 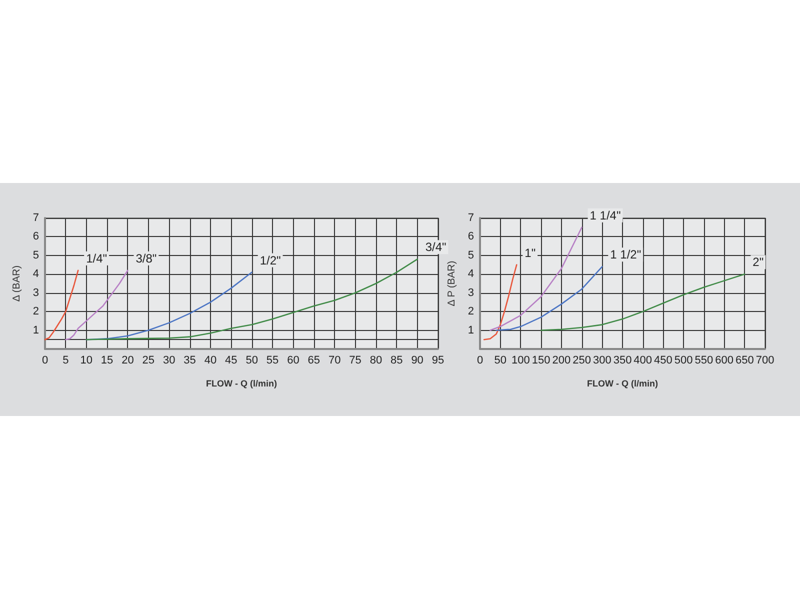 What do you see at coordinates (541, 360) in the screenshot?
I see `x-tick-label: 150` at bounding box center [541, 360].